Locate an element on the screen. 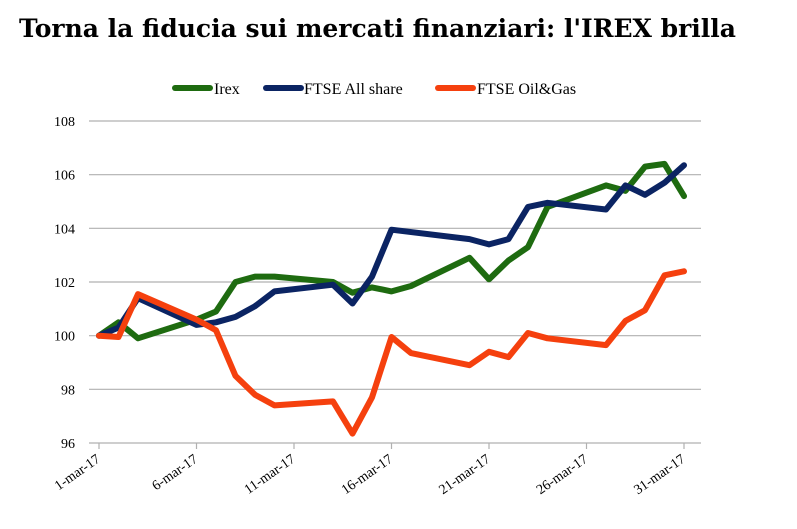 The image size is (797, 529). x-tick-label: 26-mar-17 is located at coordinates (562, 475).